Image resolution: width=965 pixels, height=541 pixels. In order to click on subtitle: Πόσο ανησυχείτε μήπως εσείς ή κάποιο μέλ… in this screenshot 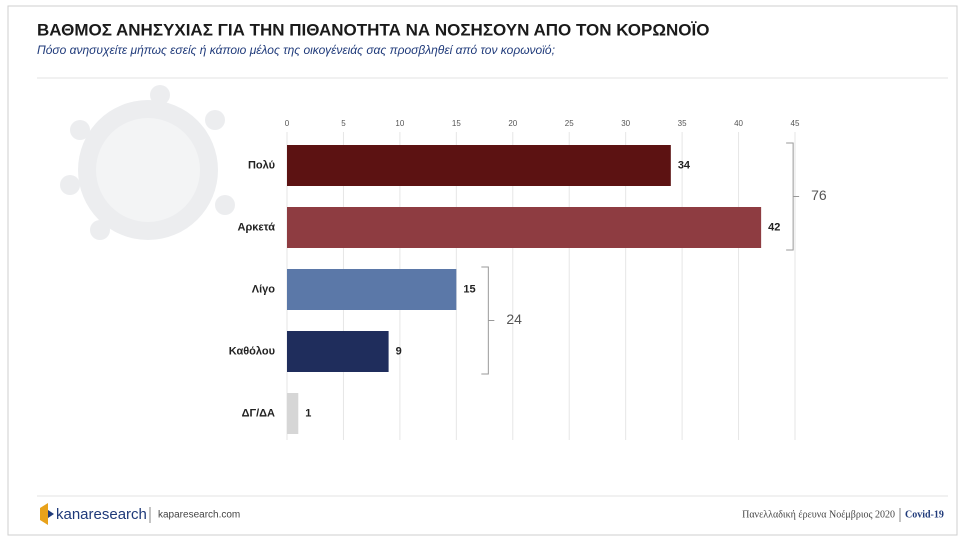, I will do `click(296, 50)`.